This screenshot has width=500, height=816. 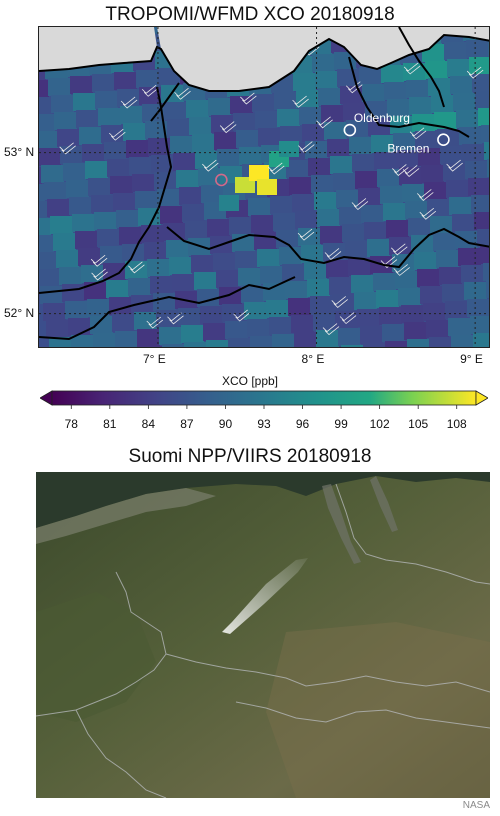 I want to click on xco-pixel-high, so click(x=289, y=149).